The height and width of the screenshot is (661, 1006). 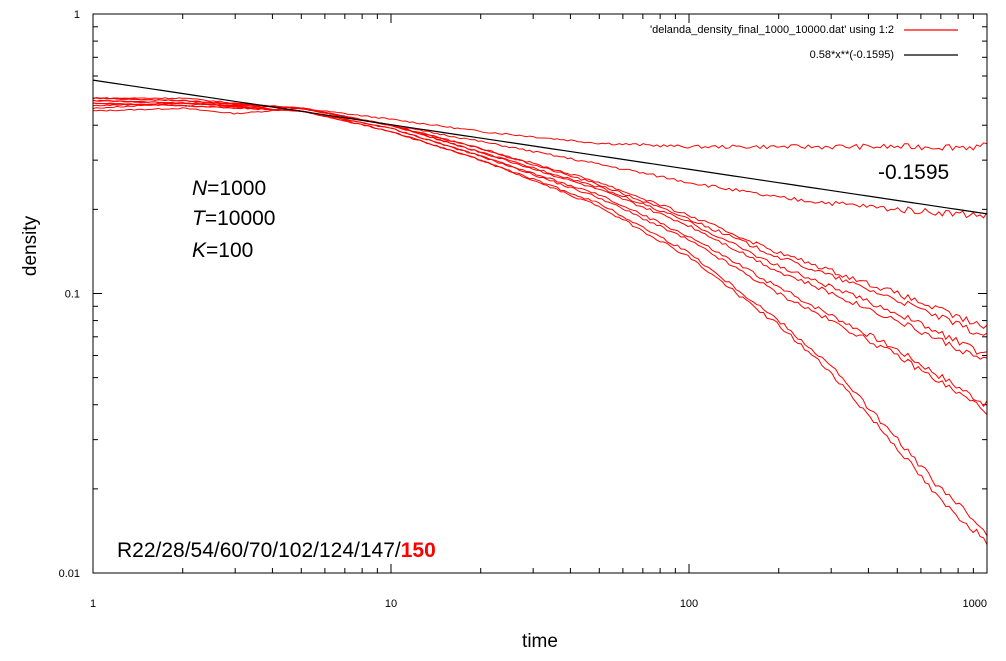 I want to click on x-tick-label: 1000, so click(x=975, y=604).